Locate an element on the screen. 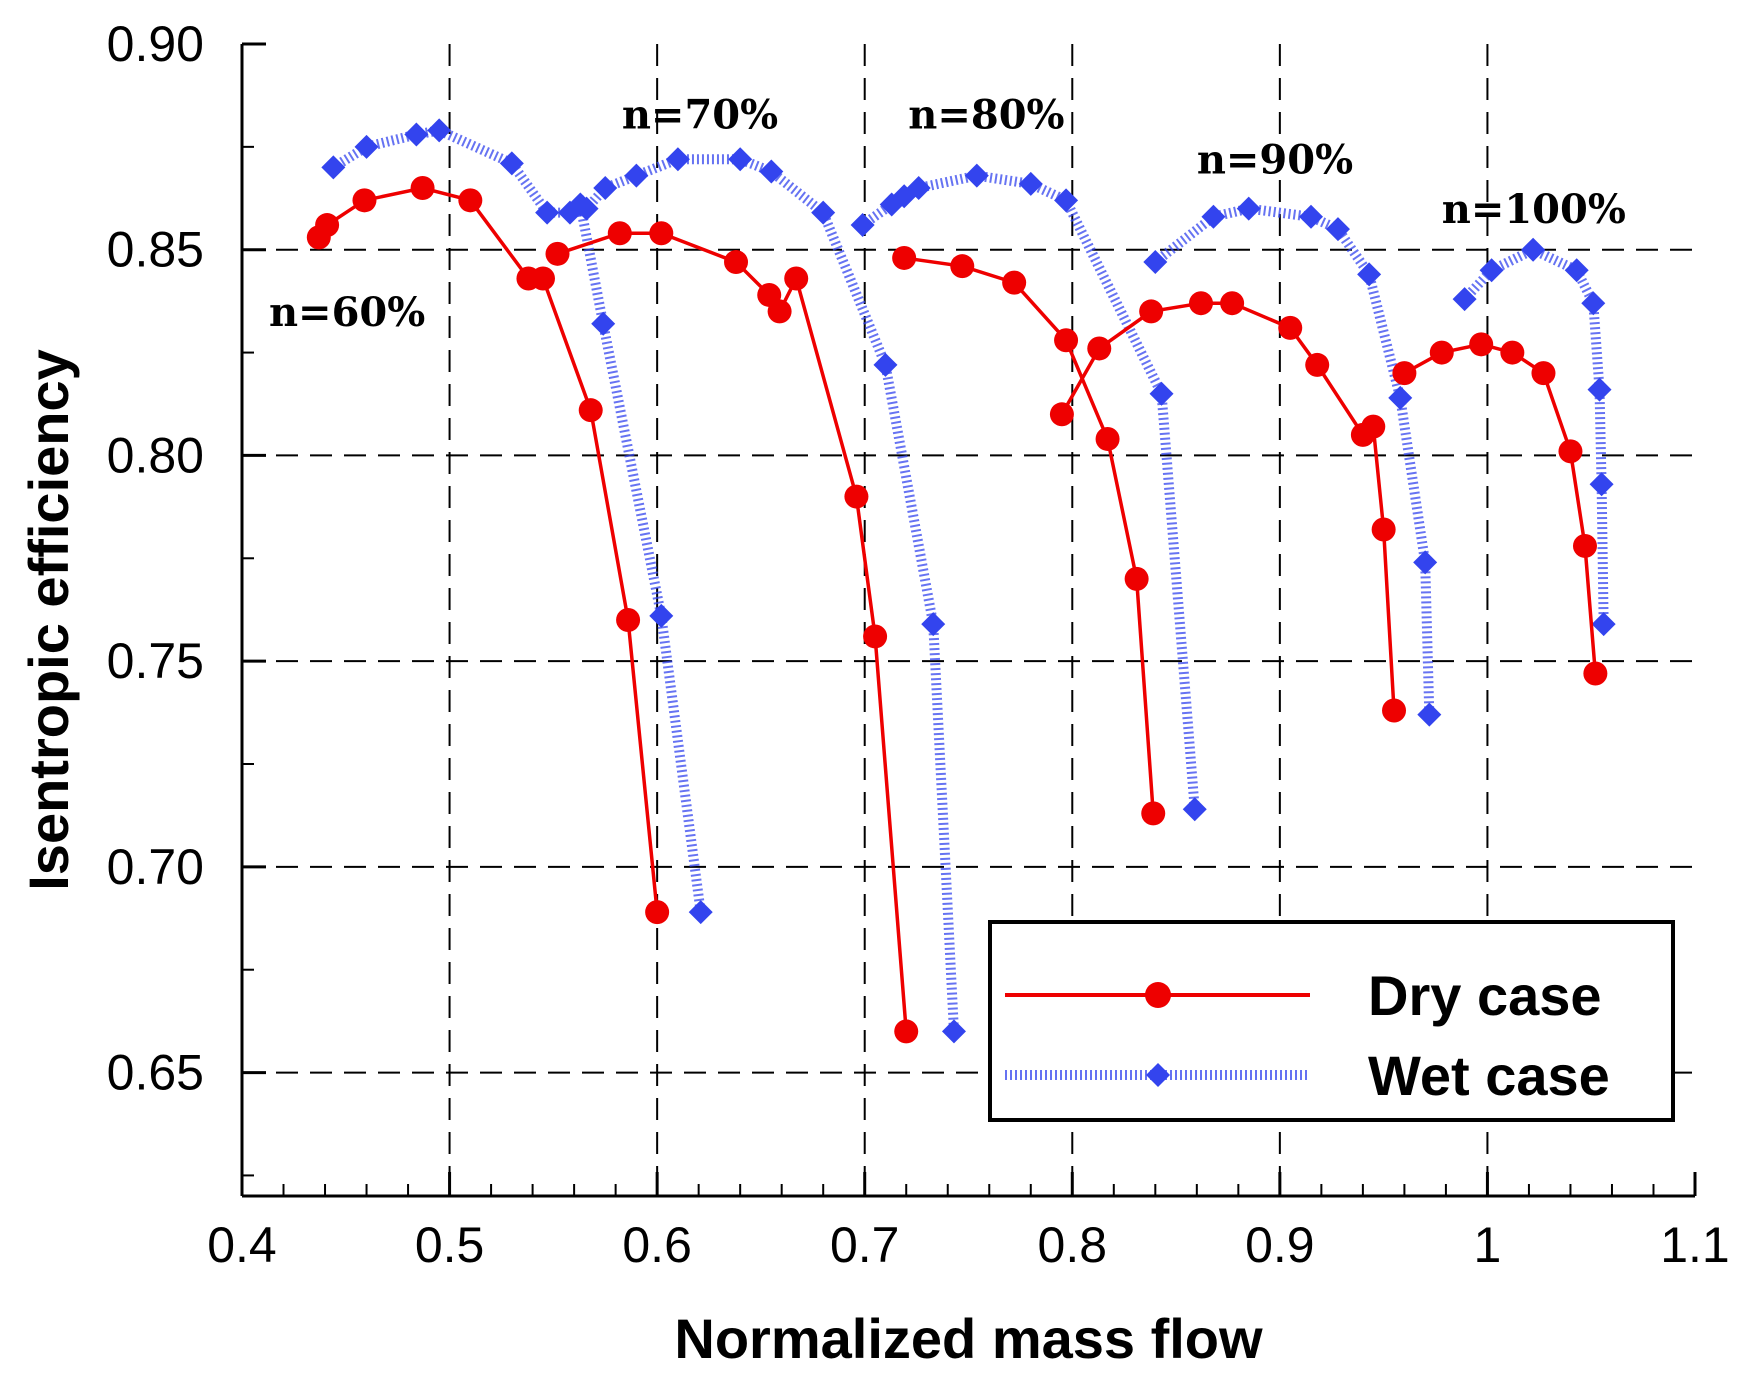 The height and width of the screenshot is (1378, 1737). legend-wet-sample is located at coordinates (1157, 1075).